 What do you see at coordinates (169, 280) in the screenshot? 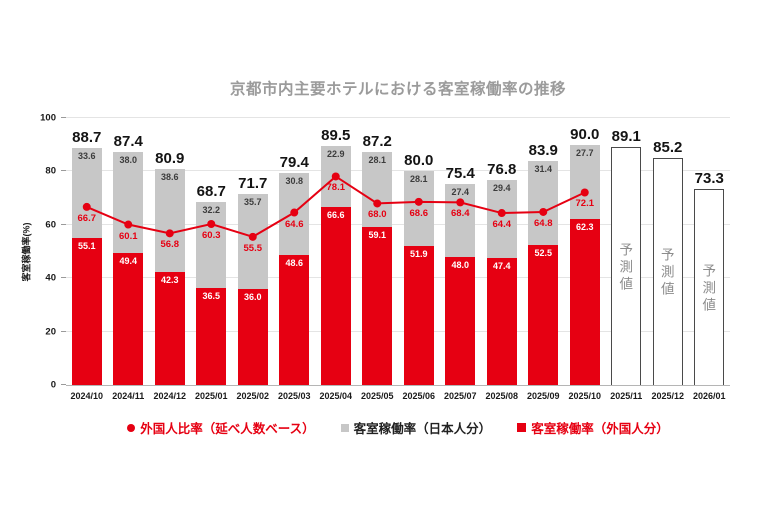
I see `foreign-segment-value: 42.3` at bounding box center [169, 280].